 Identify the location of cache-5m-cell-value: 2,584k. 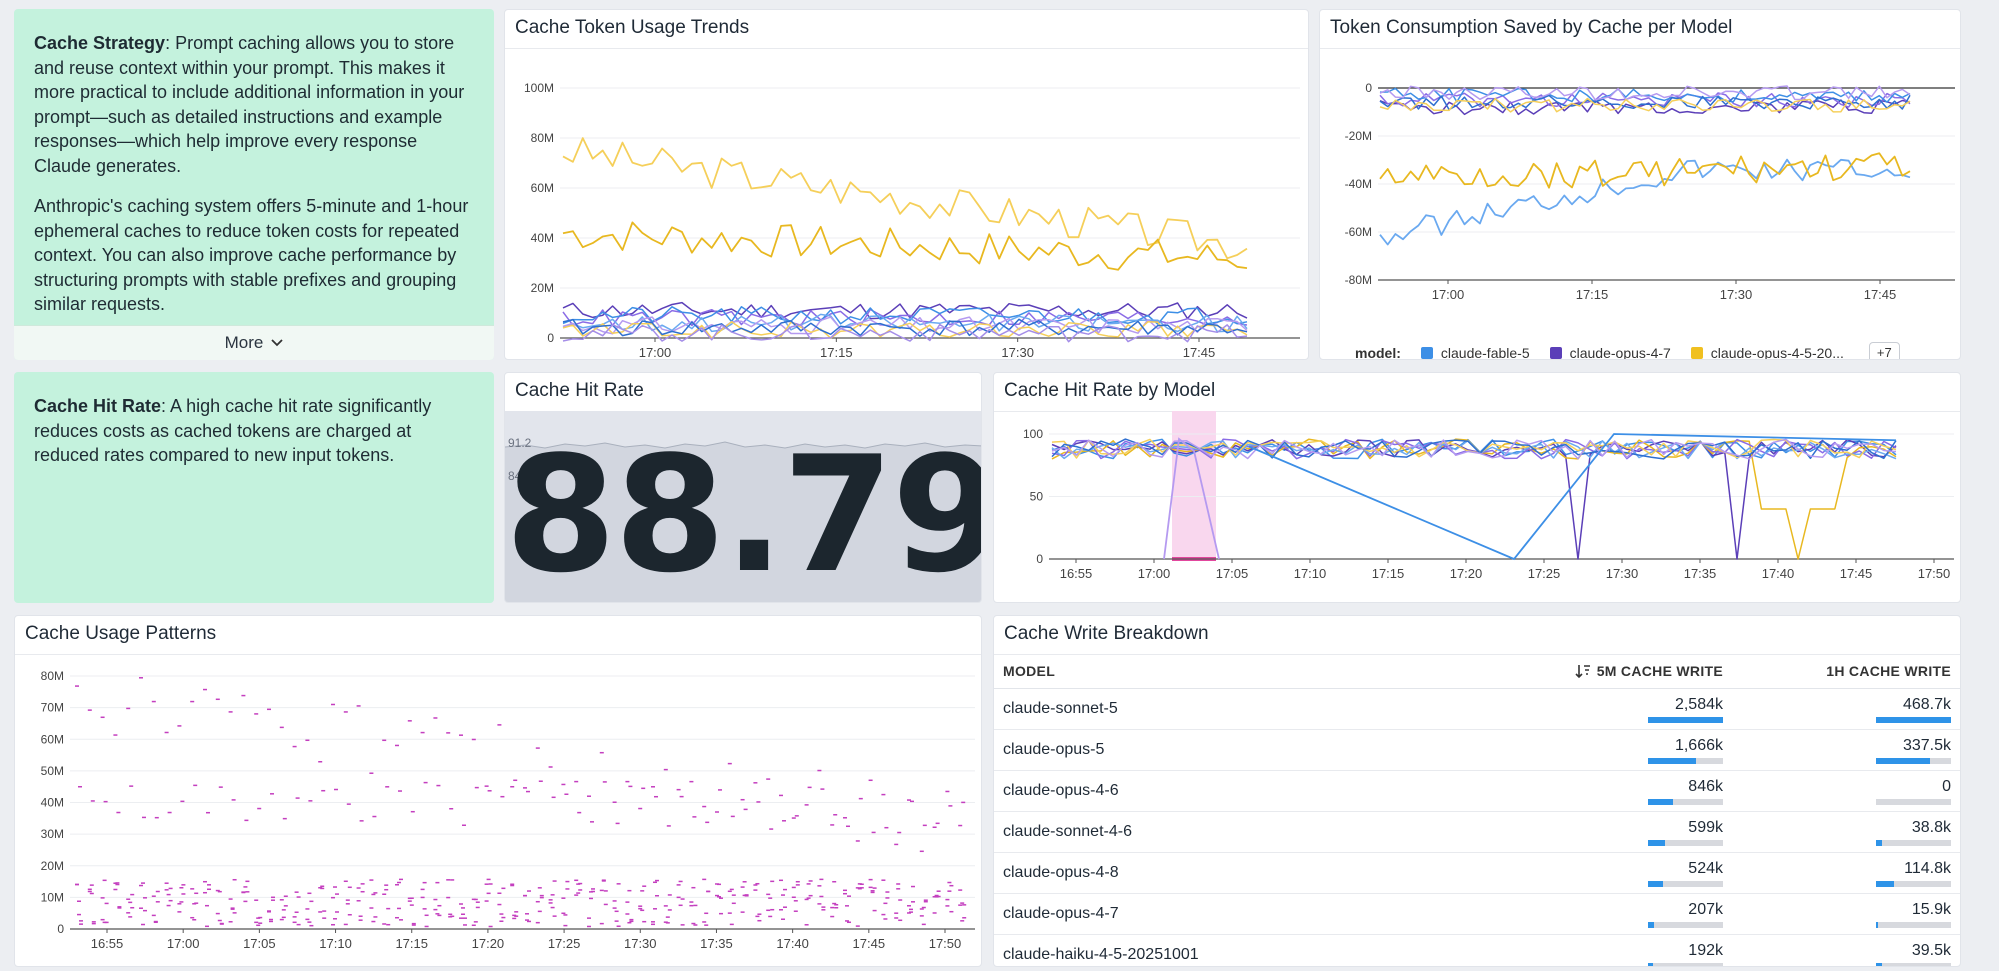
(1698, 704).